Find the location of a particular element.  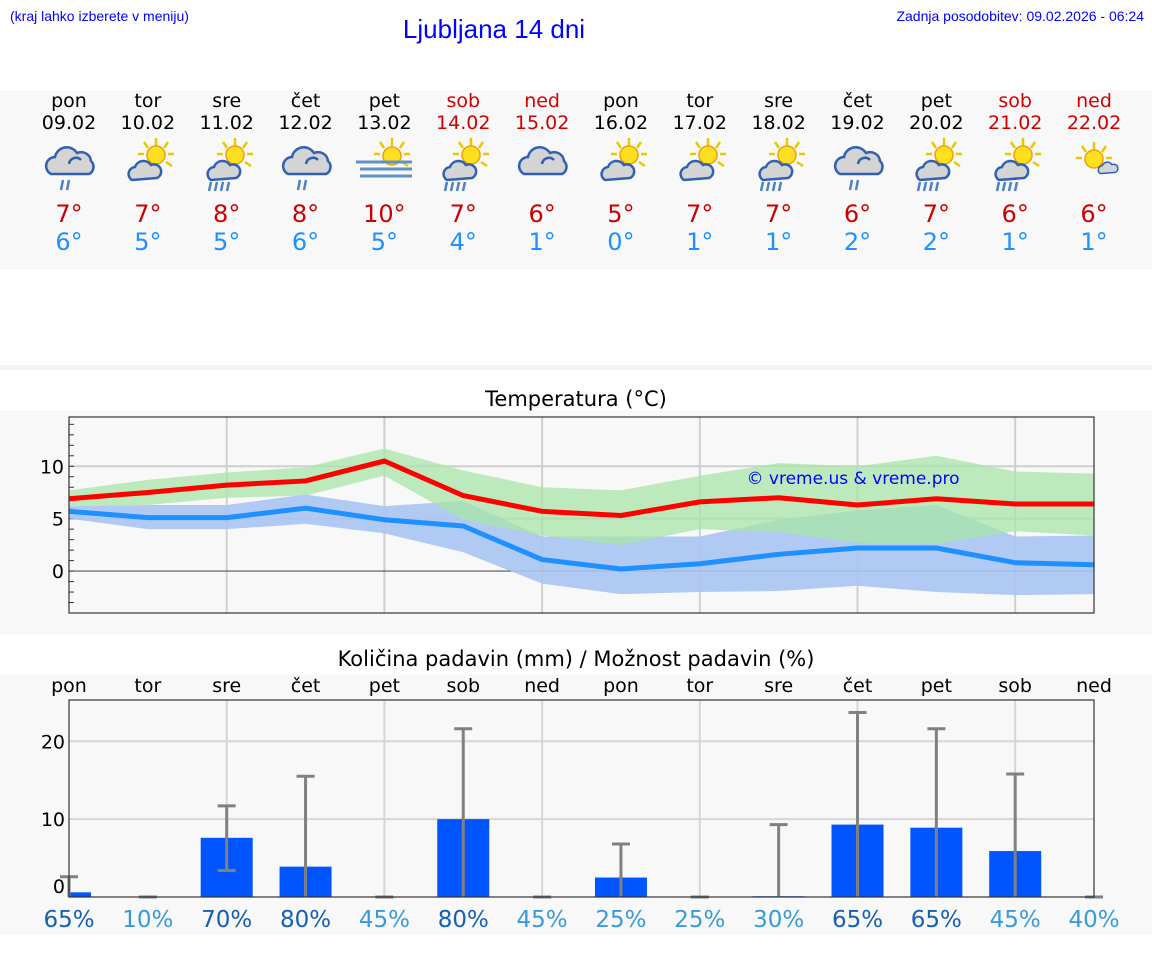

day-name: sre is located at coordinates (227, 101).